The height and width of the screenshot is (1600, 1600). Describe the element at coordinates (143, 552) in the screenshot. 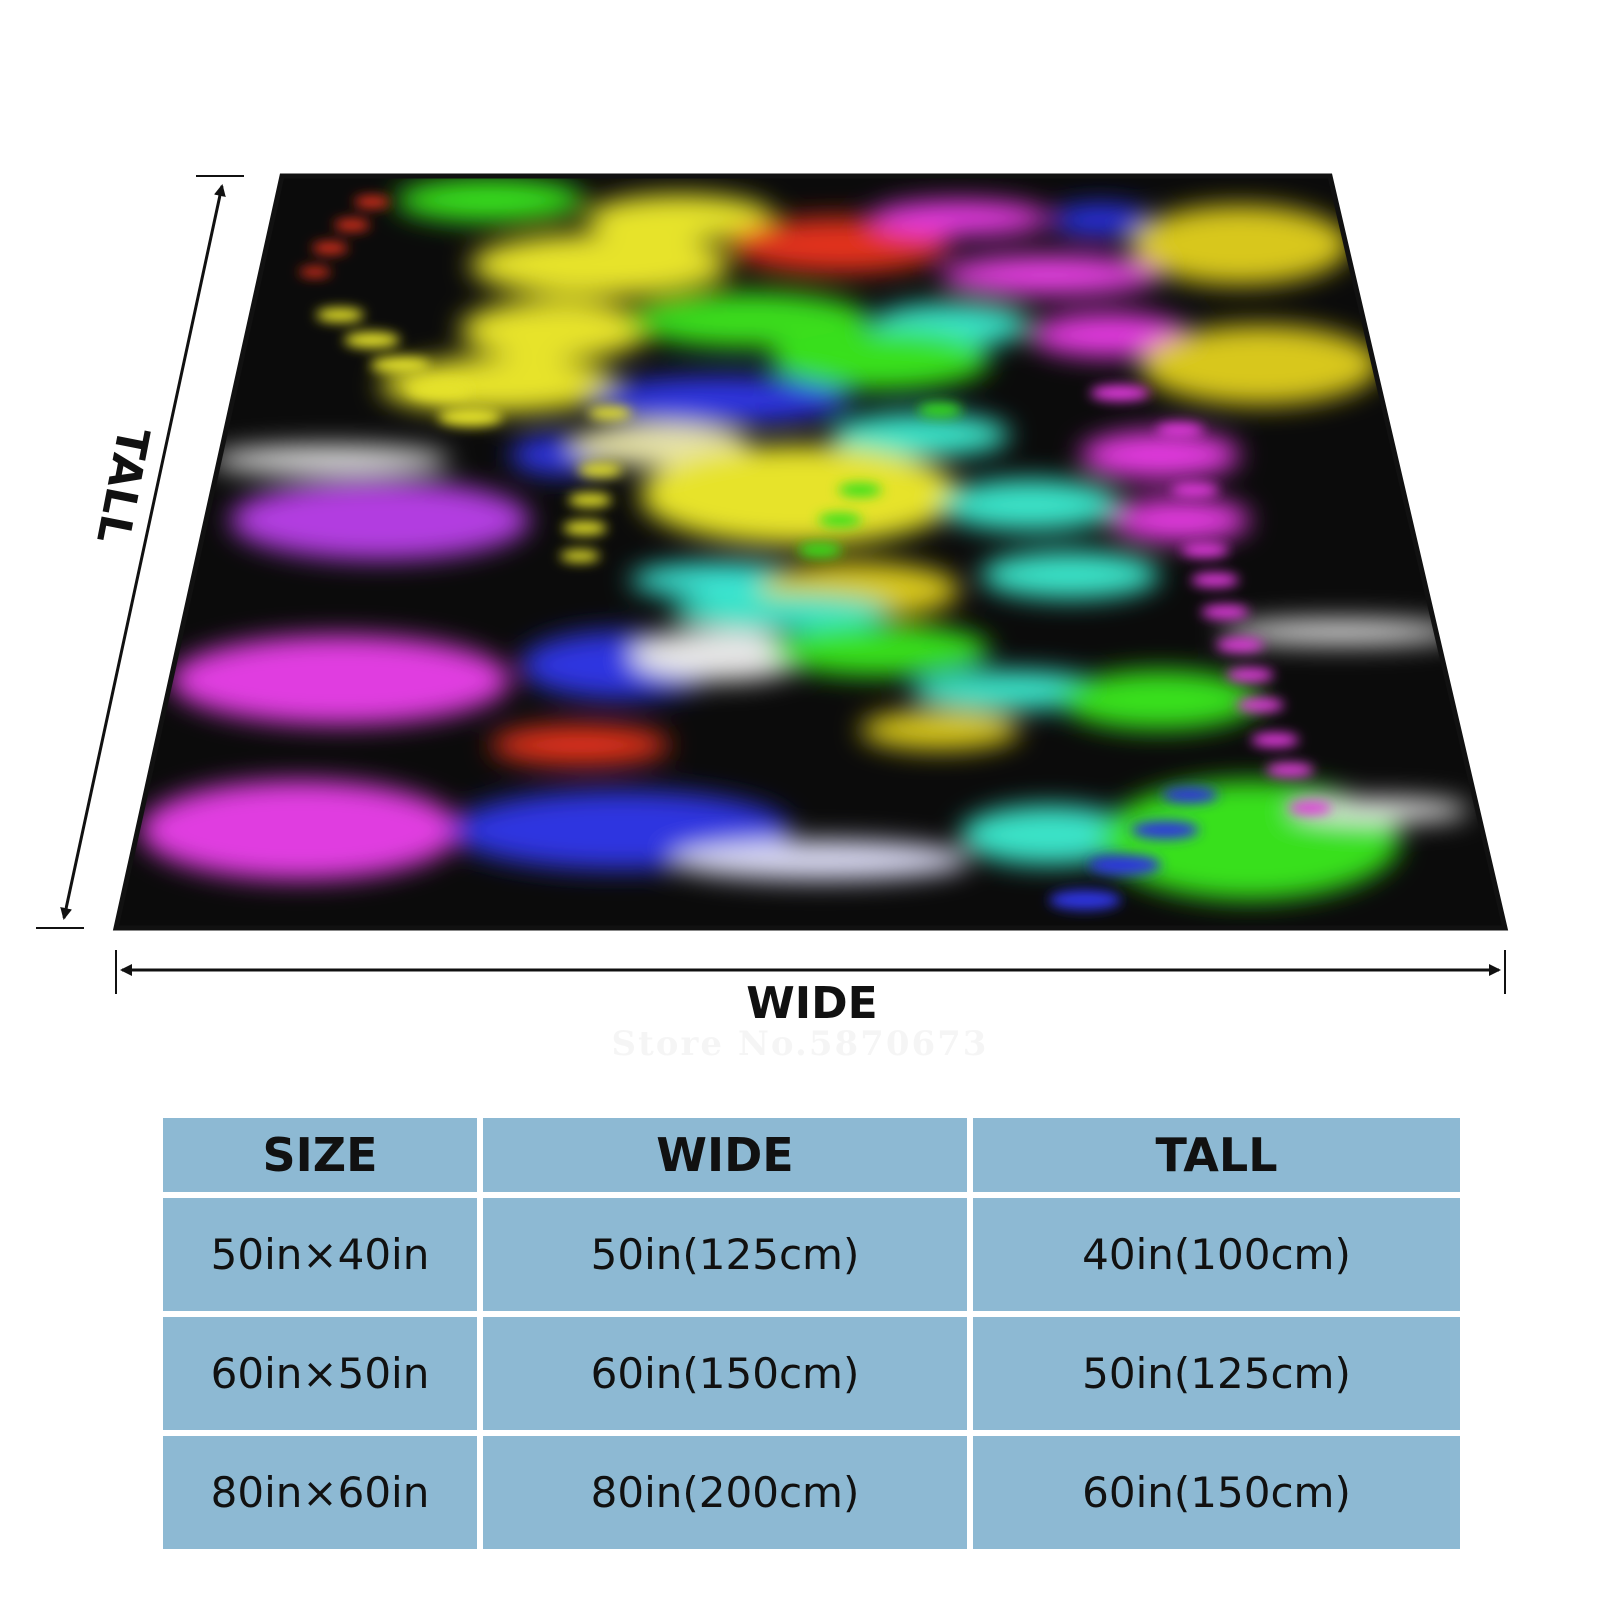

I see `tall-arrow` at that location.